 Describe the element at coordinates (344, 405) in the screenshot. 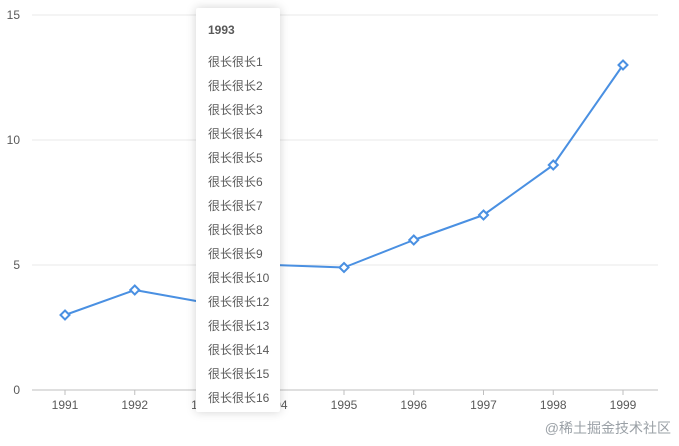

I see `x-tick-label: 1995` at that location.